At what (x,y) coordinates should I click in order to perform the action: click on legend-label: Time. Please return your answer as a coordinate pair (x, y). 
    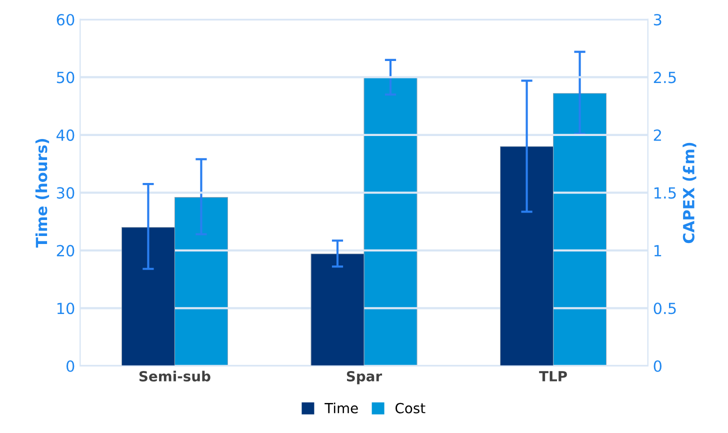
    Looking at the image, I should click on (341, 408).